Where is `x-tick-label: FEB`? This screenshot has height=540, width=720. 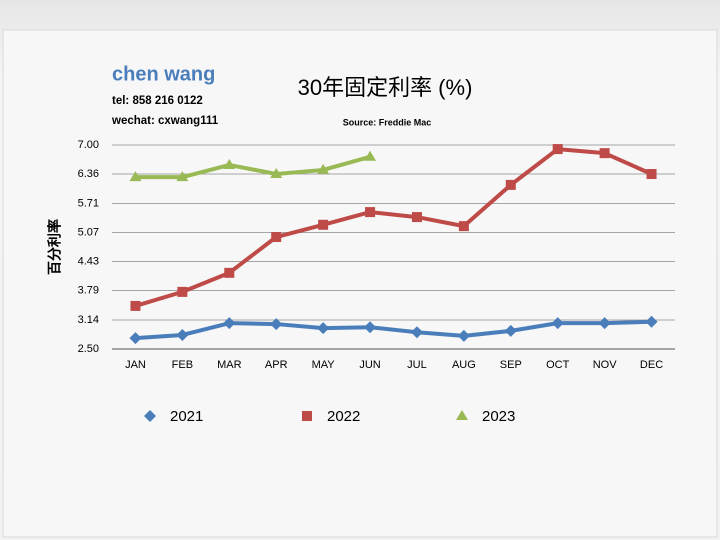
x-tick-label: FEB is located at coordinates (182, 365).